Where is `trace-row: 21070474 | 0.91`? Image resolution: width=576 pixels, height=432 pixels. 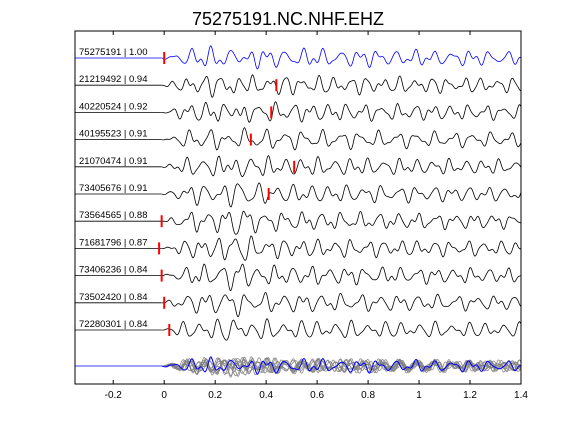
trace-row: 21070474 | 0.91 is located at coordinates (298, 166).